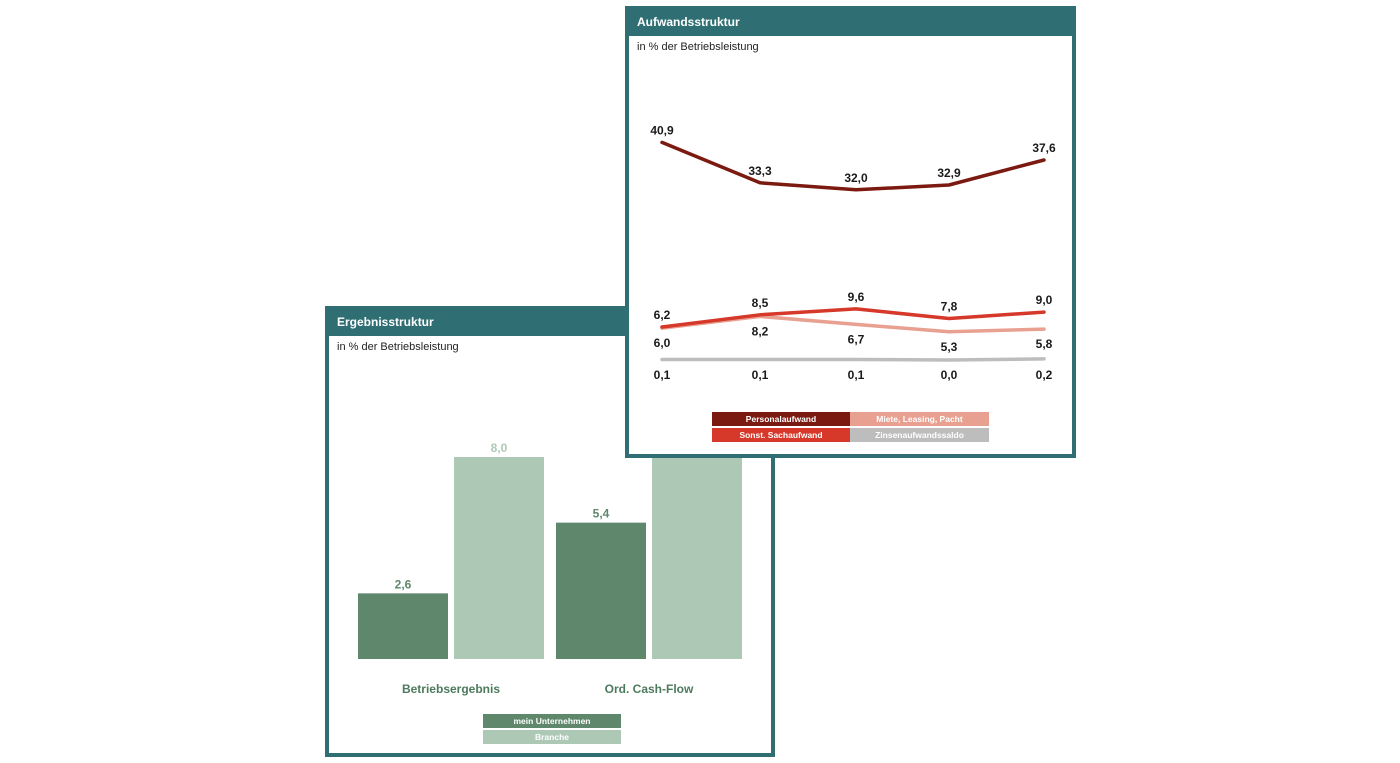  Describe the element at coordinates (856, 375) in the screenshot. I see `point-label-zinsenaufwandssaldo-2: 0,1` at that location.